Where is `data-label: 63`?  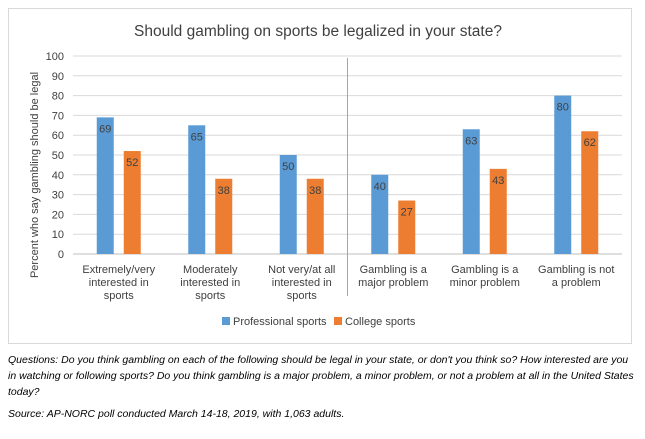
data-label: 63 is located at coordinates (471, 141).